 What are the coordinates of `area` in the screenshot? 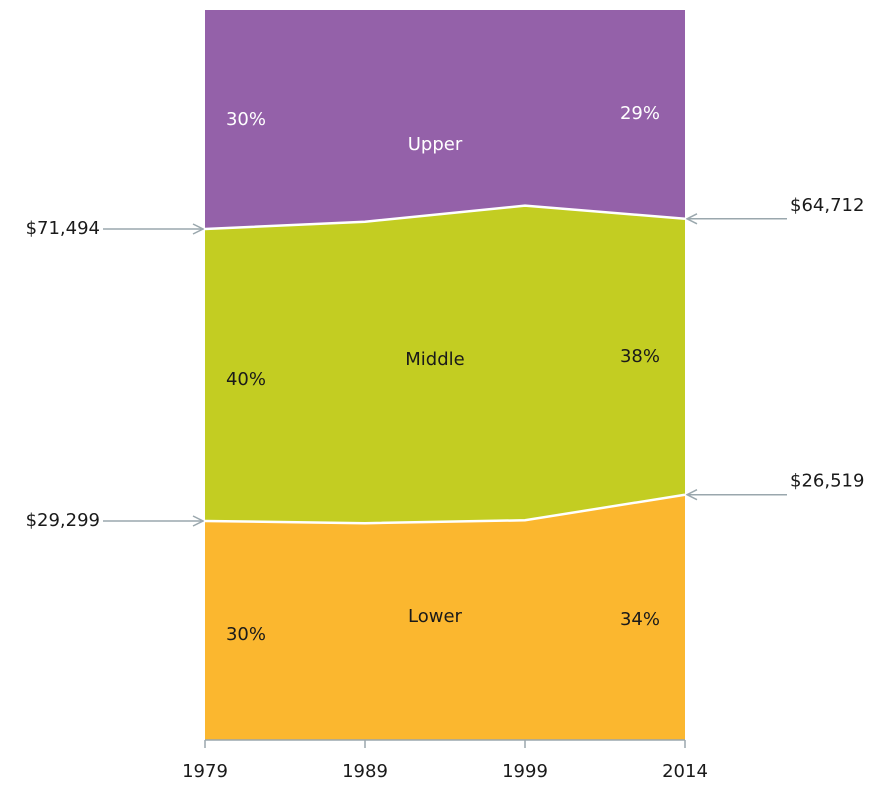 It's located at (445, 119).